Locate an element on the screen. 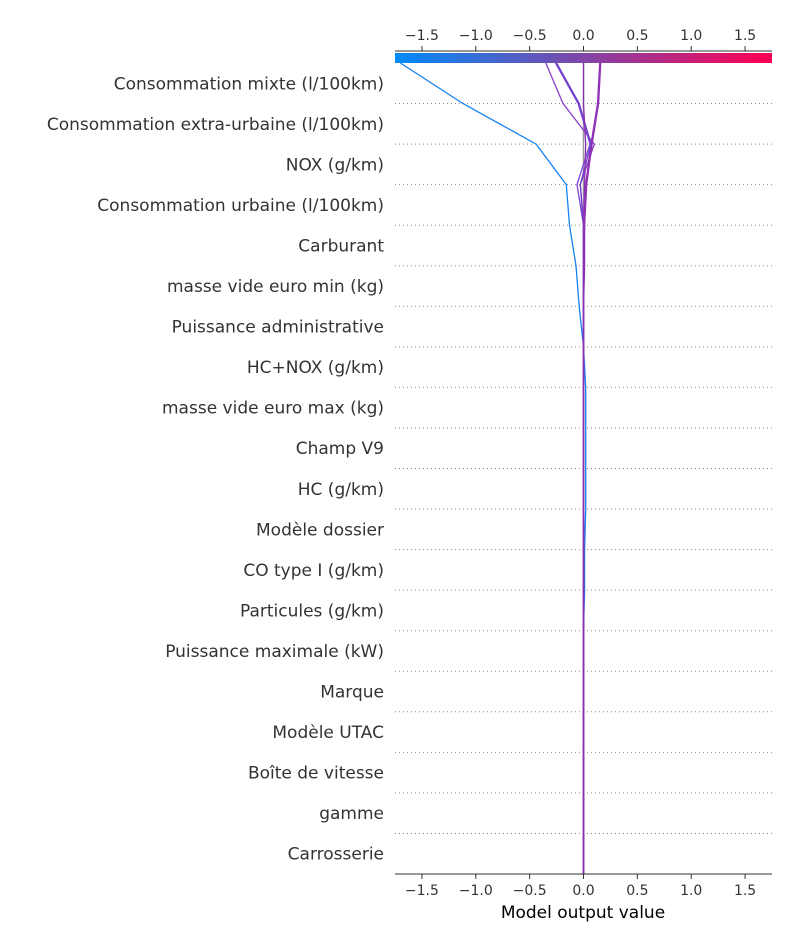 This screenshot has width=800, height=950. feature-label: HC+NOX (g/km) is located at coordinates (315, 368).